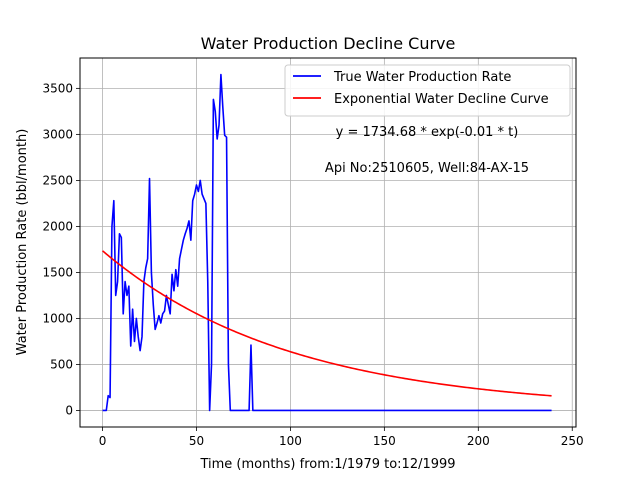 Image resolution: width=640 pixels, height=480 pixels. I want to click on x-tick-label: 0, so click(103, 441).